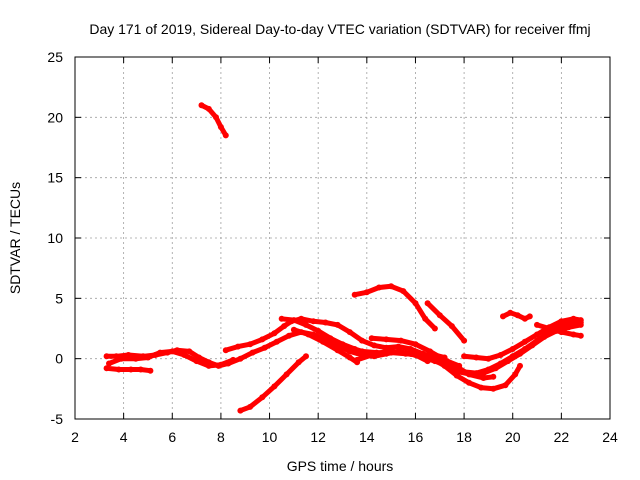 The height and width of the screenshot is (480, 640). Describe the element at coordinates (464, 437) in the screenshot. I see `x-tick-label: 18` at that location.